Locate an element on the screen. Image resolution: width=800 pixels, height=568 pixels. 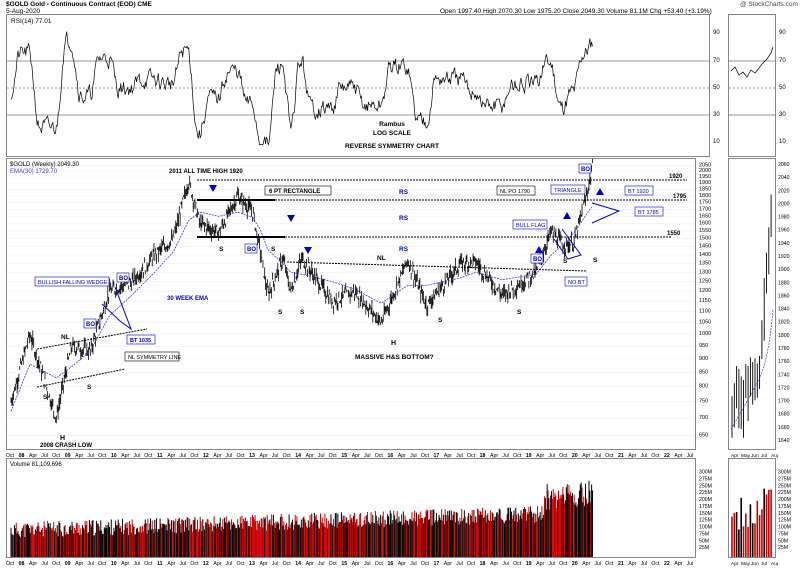
volume-y-tick: 25M is located at coordinates (704, 548).